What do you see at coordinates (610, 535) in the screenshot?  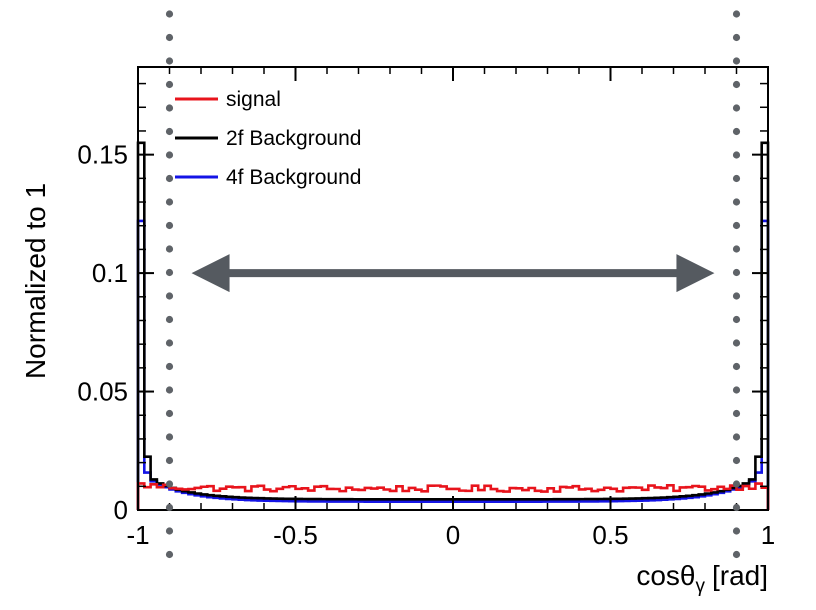 I see `x-tick-label: 0.5` at bounding box center [610, 535].